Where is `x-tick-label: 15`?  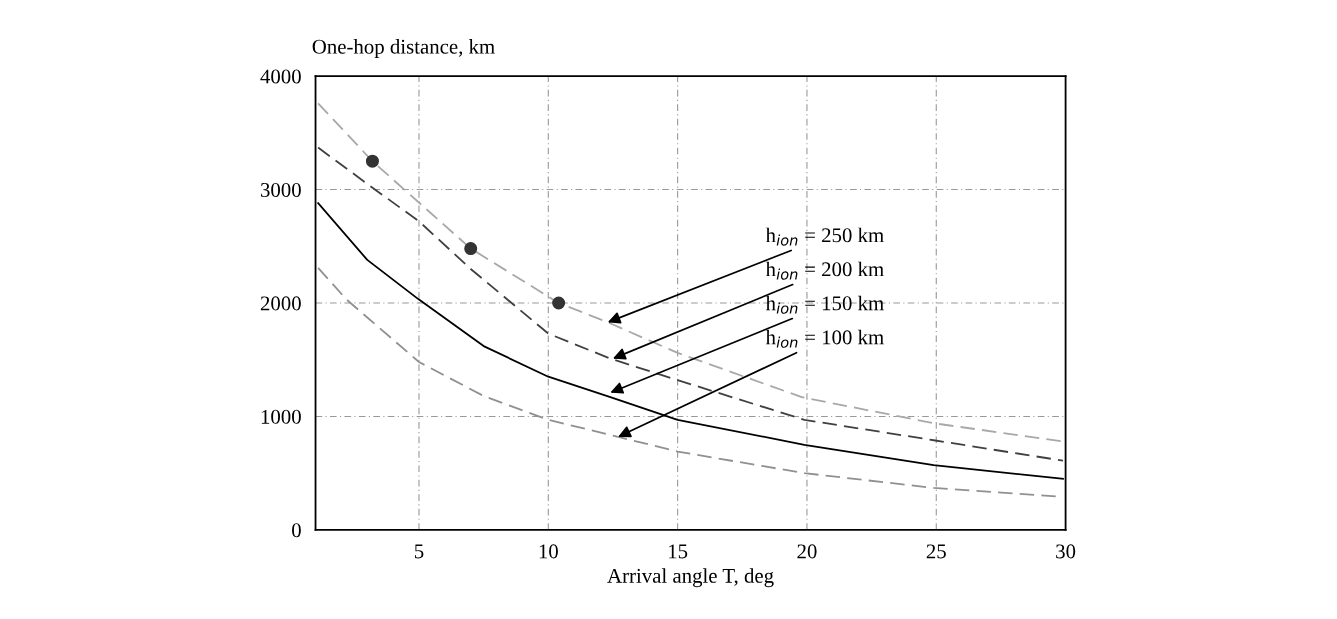 x-tick-label: 15 is located at coordinates (678, 551).